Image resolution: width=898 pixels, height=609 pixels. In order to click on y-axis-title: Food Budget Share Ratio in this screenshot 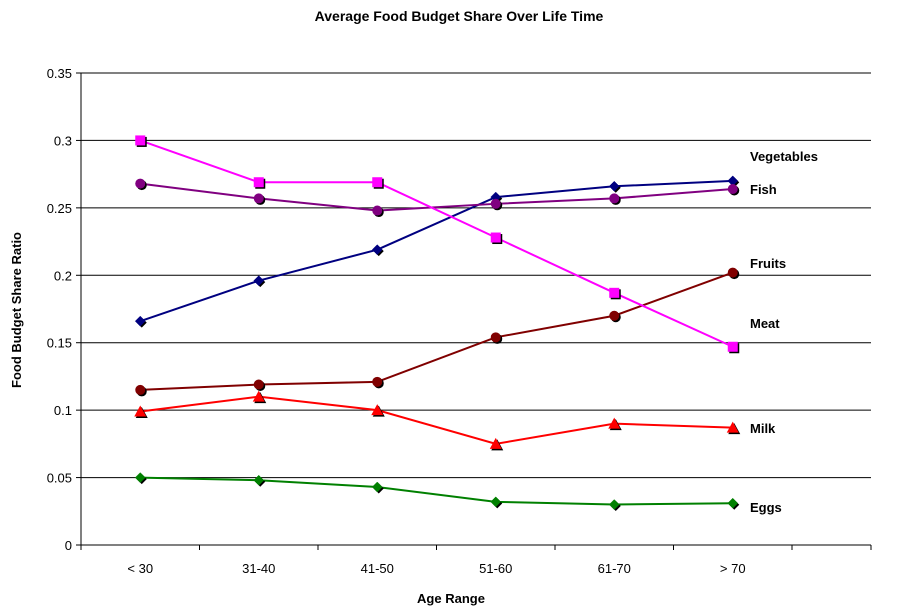, I will do `click(16, 310)`.